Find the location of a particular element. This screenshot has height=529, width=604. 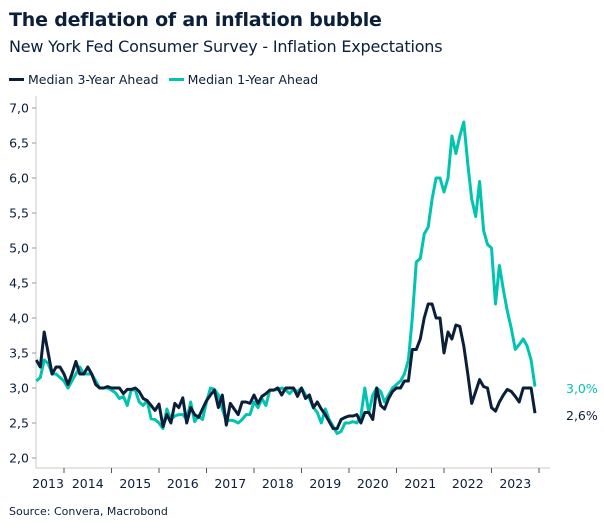

legend-swatch-3-year is located at coordinates (16, 79).